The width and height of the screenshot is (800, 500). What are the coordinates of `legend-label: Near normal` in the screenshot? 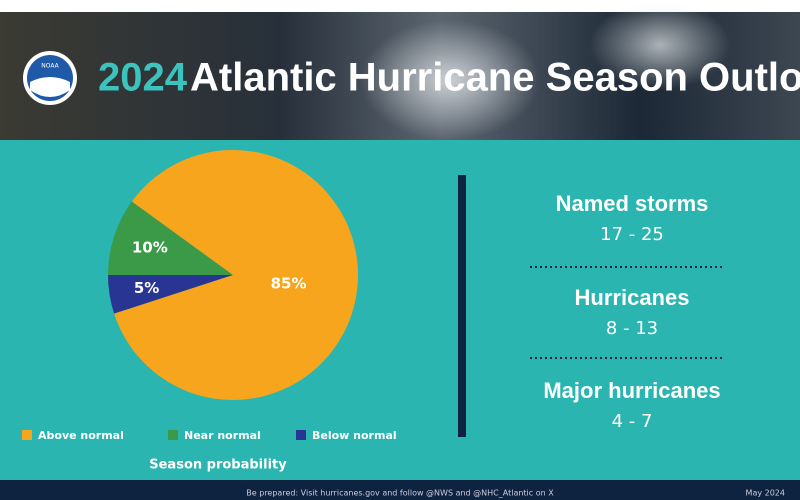 It's located at (222, 435).